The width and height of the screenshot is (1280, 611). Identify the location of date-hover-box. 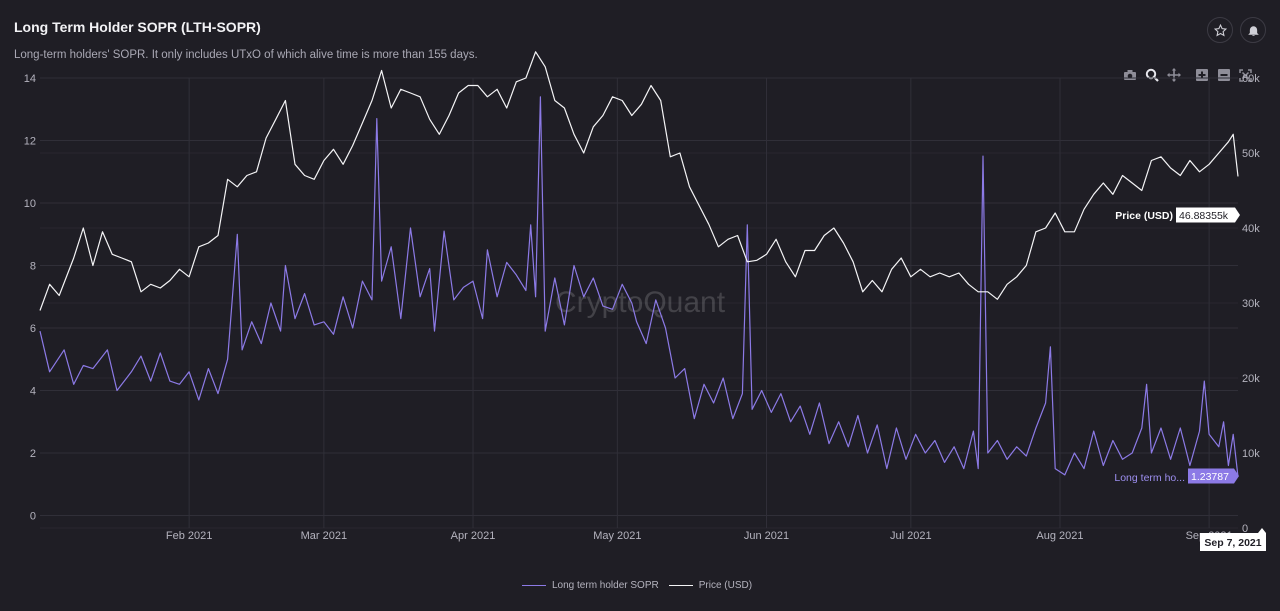
(1233, 539).